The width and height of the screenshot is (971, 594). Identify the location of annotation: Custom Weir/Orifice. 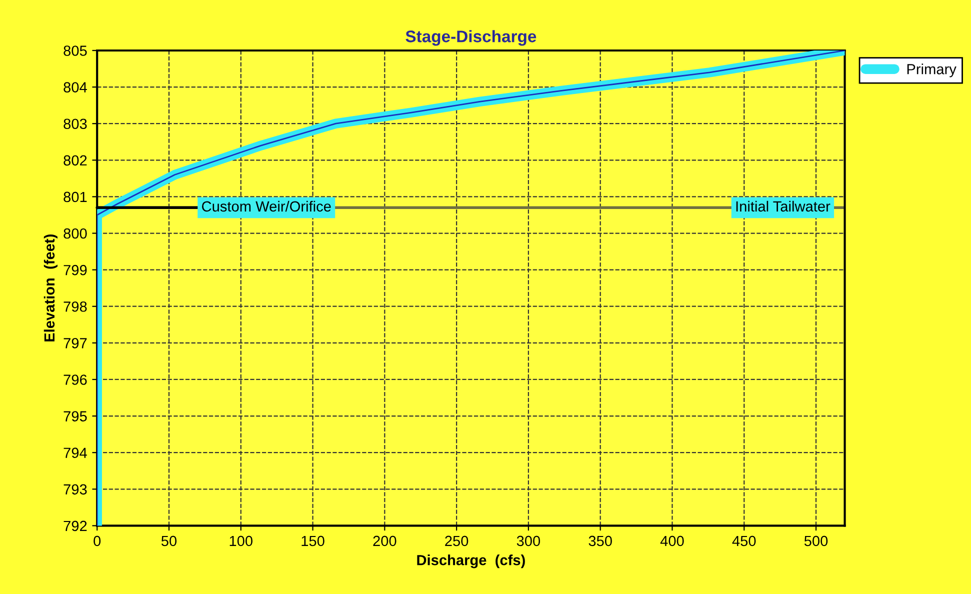
(266, 206).